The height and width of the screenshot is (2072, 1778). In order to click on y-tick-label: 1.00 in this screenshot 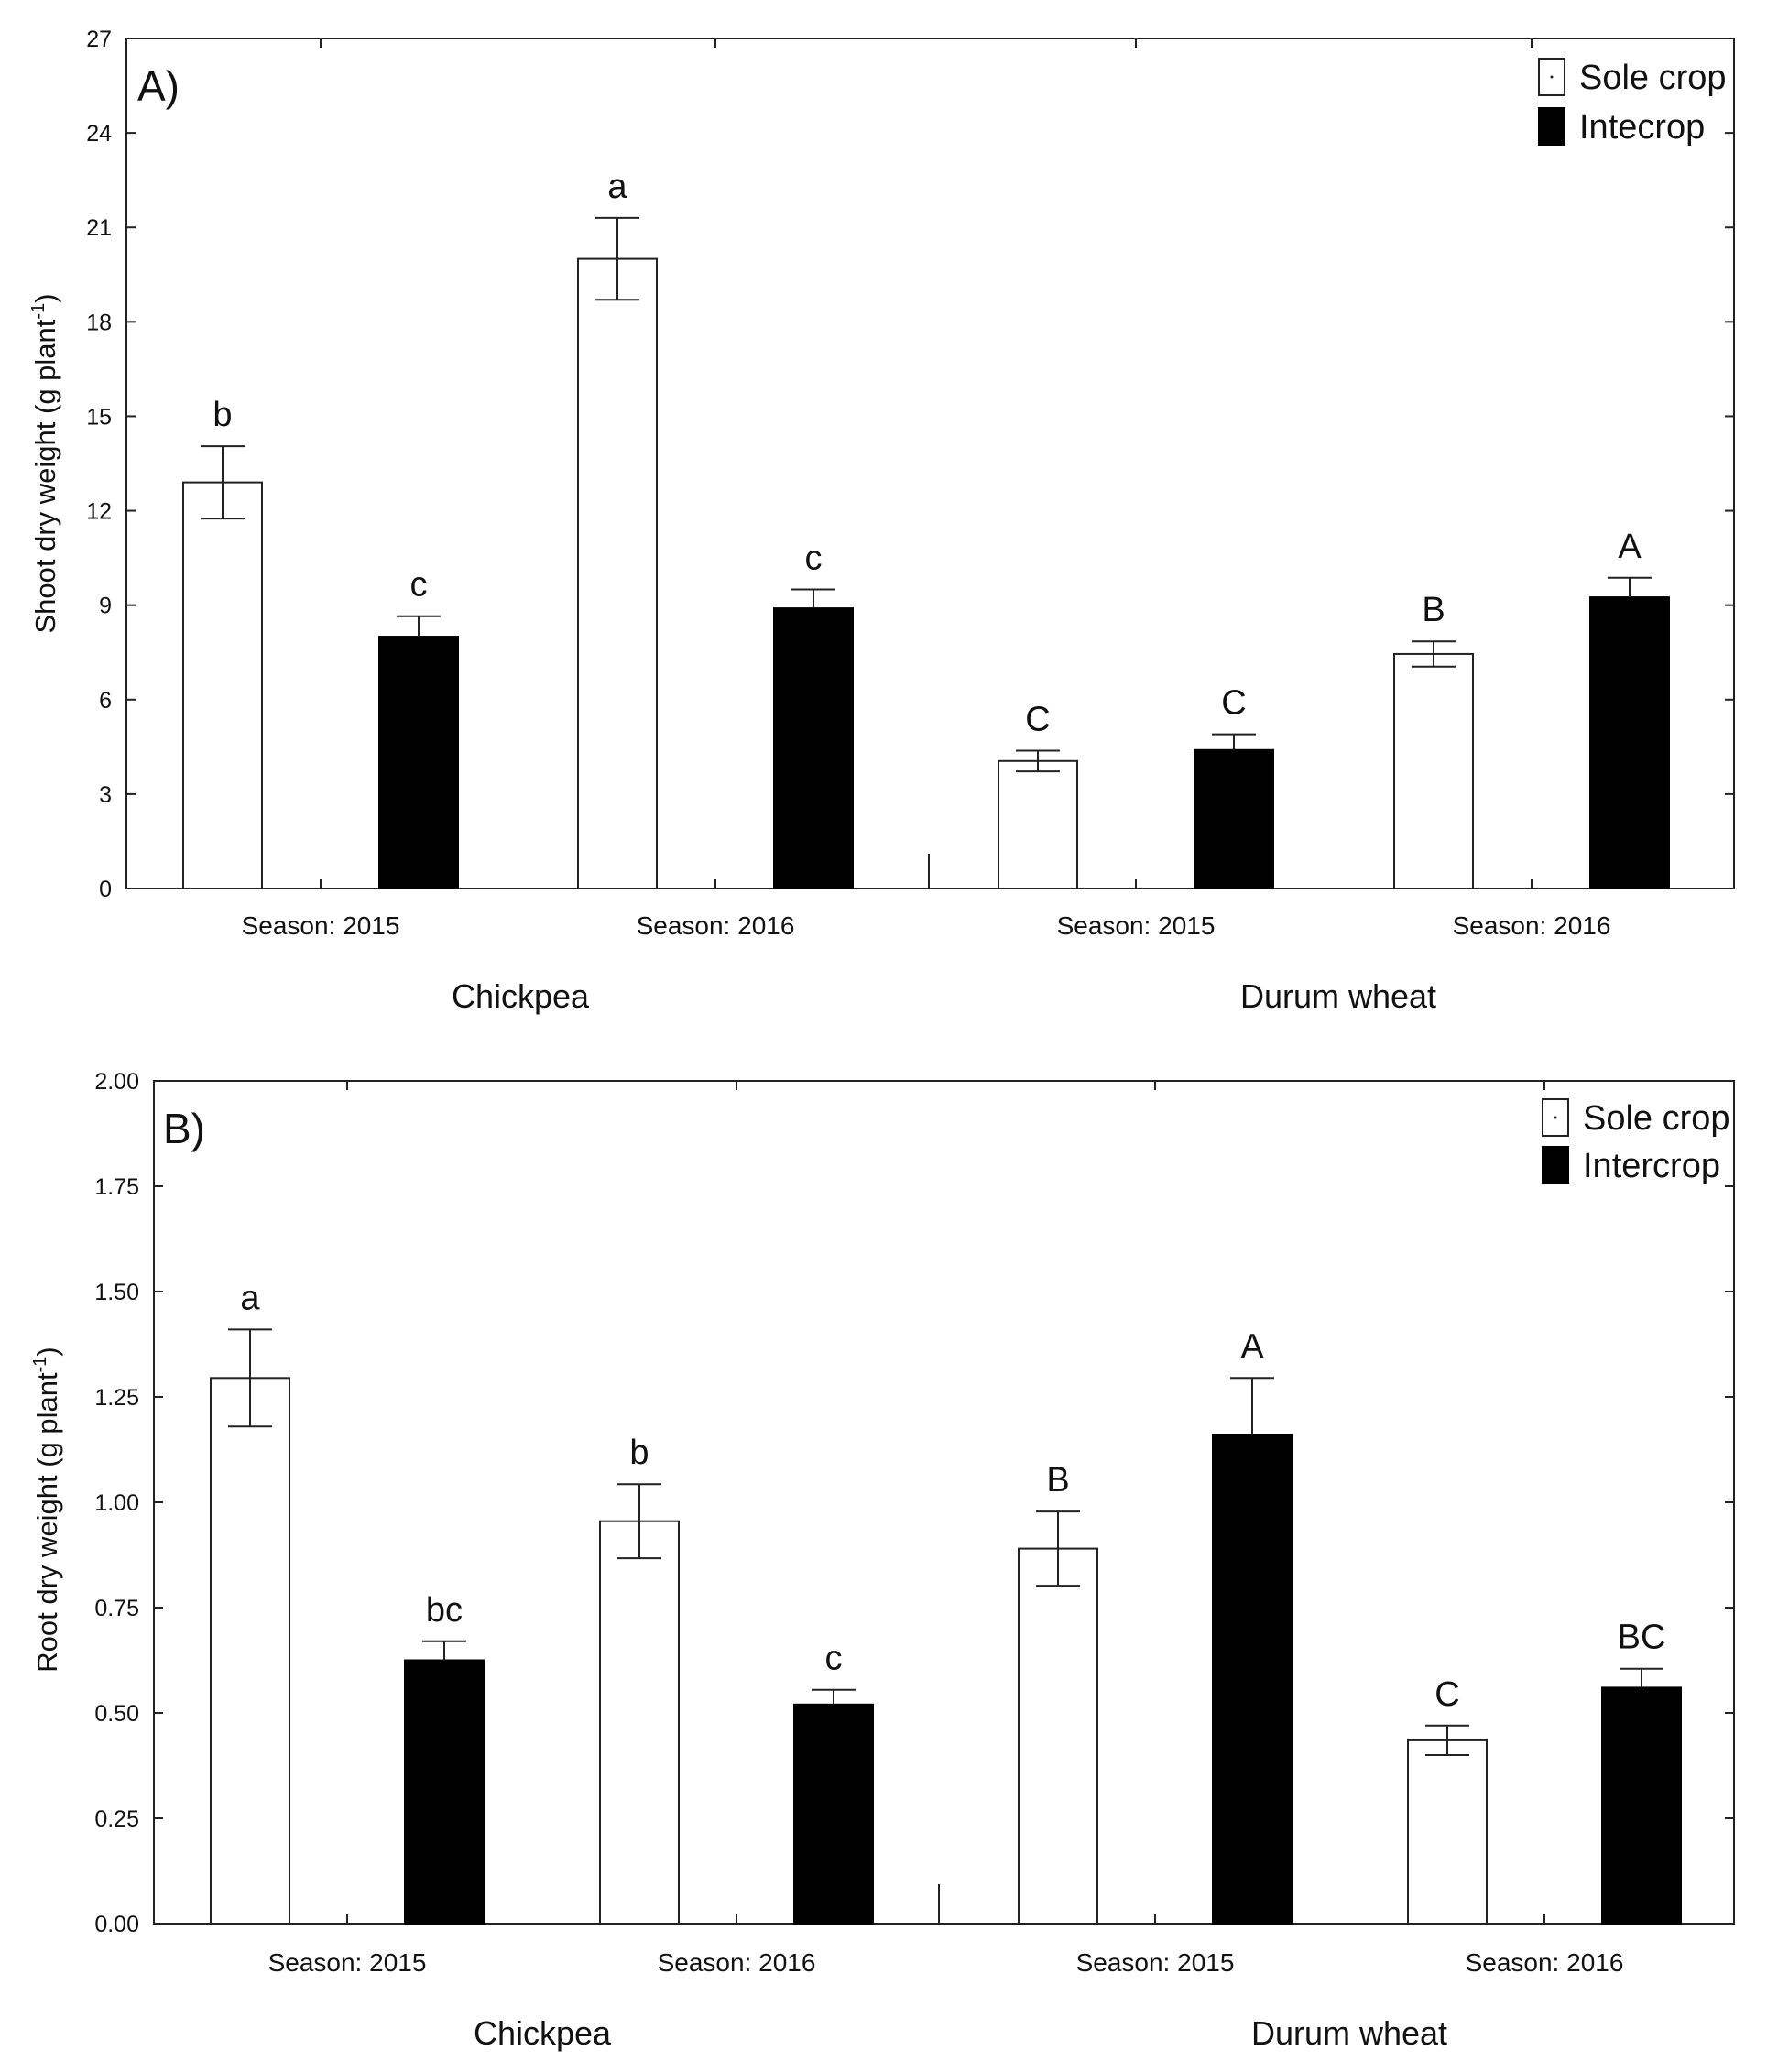, I will do `click(116, 1503)`.